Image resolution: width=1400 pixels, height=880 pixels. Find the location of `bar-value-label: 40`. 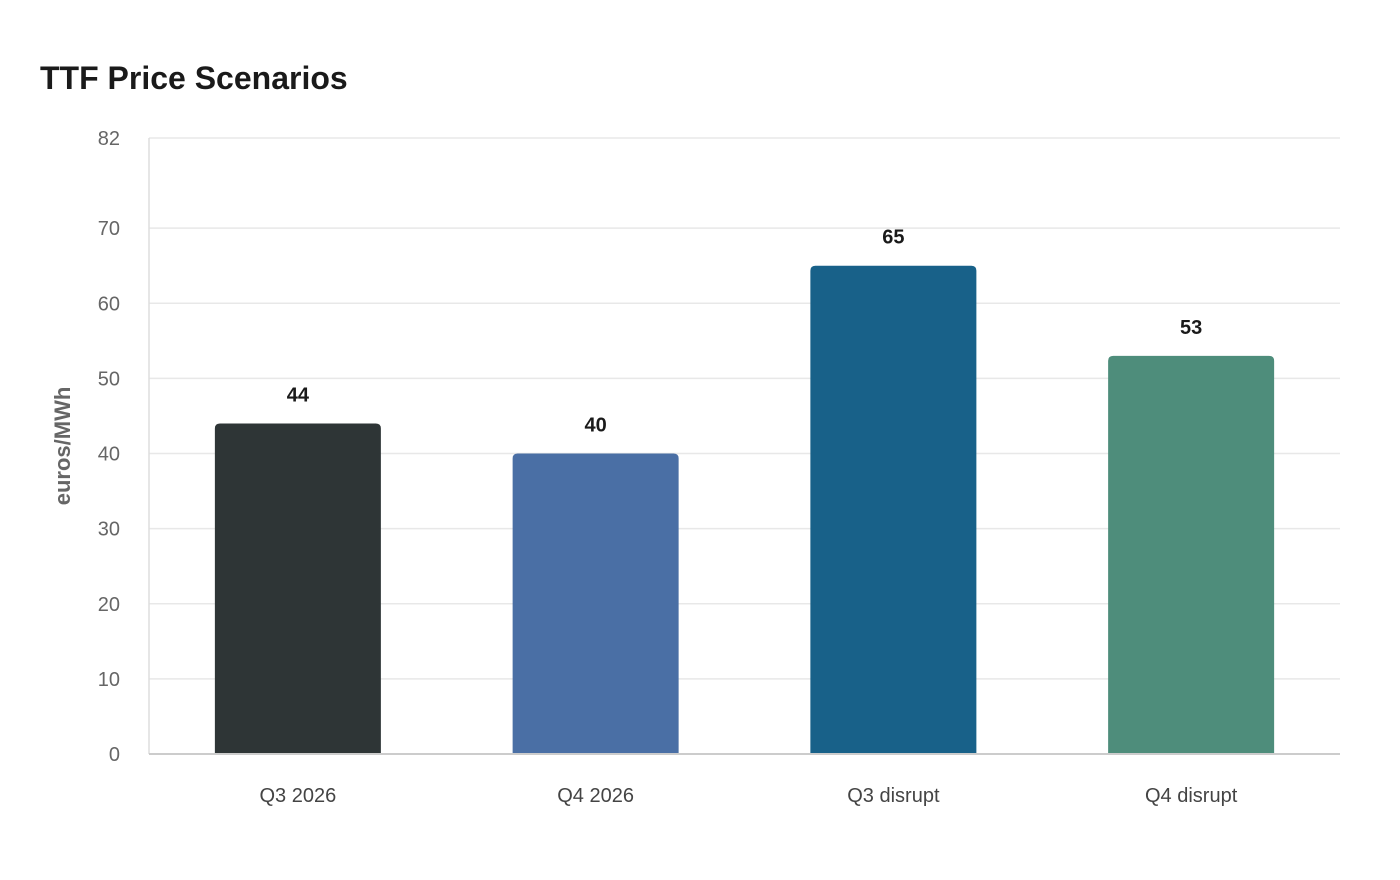

bar-value-label: 40 is located at coordinates (596, 426).